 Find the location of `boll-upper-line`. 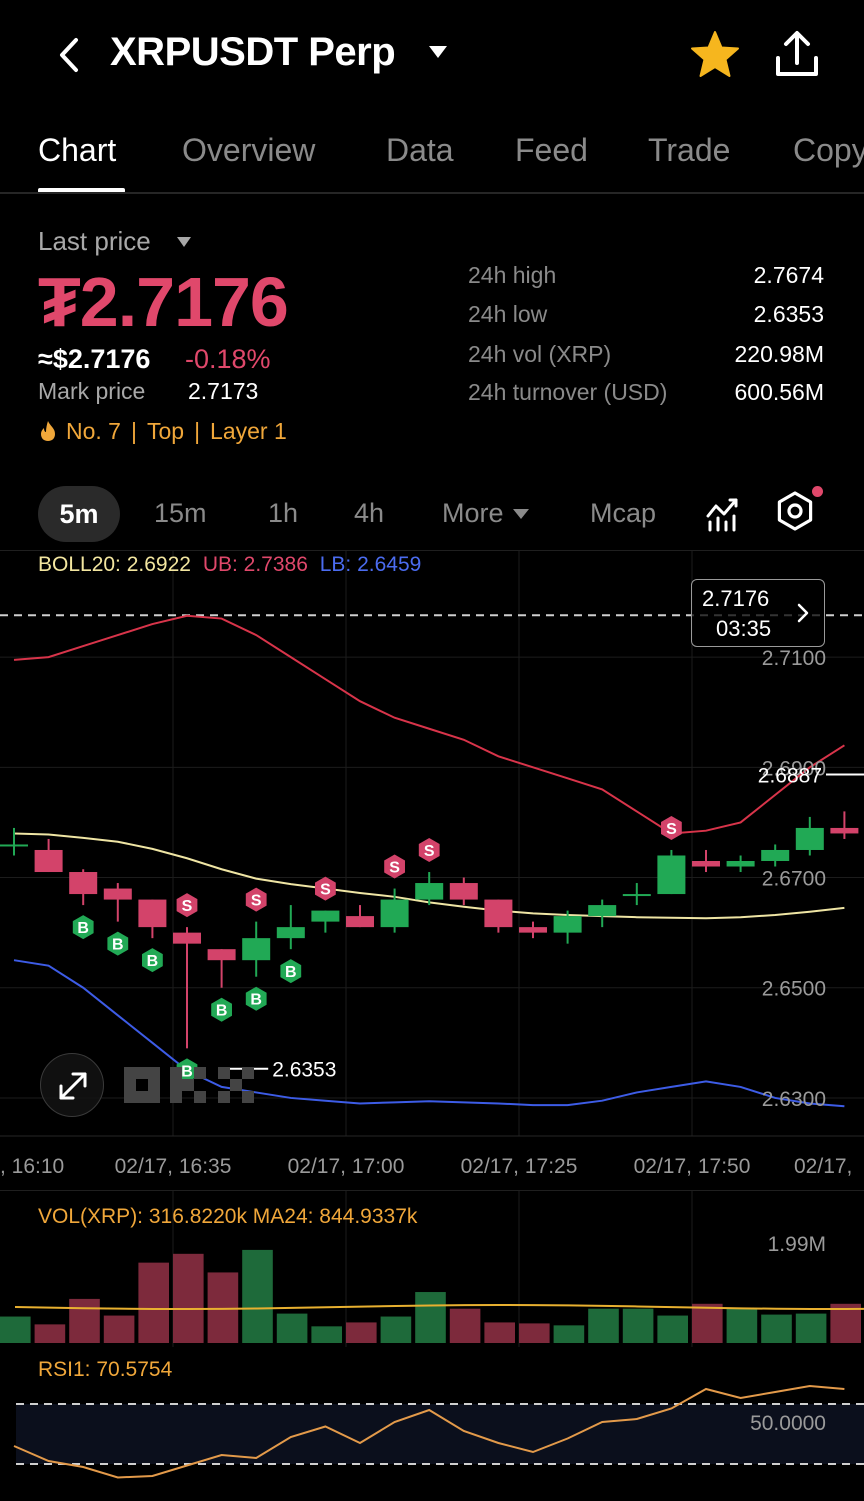

boll-upper-line is located at coordinates (429, 724).